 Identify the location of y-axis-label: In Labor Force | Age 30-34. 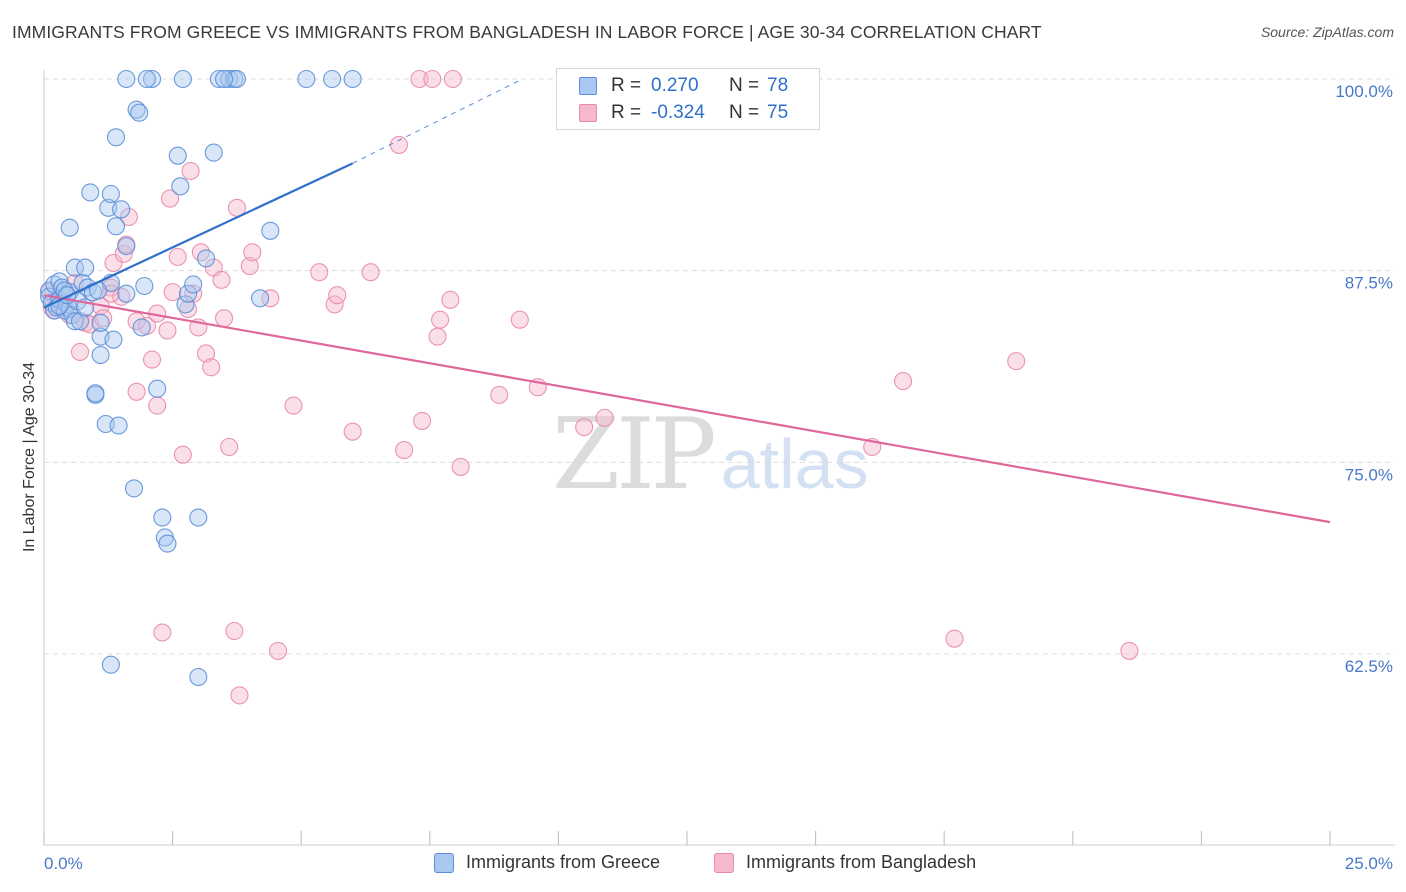
(29, 457).